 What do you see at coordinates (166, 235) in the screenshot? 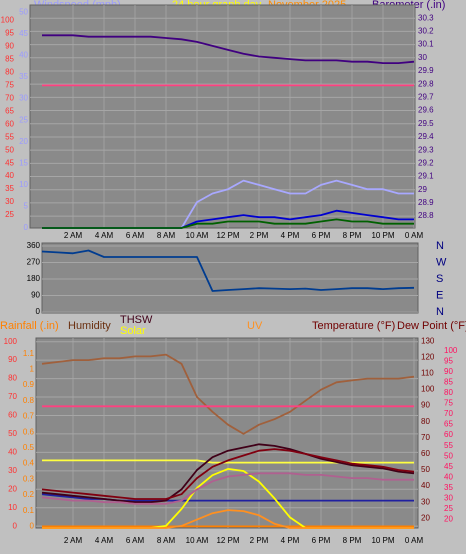
I see `x-tick-label: 8 AM` at bounding box center [166, 235].